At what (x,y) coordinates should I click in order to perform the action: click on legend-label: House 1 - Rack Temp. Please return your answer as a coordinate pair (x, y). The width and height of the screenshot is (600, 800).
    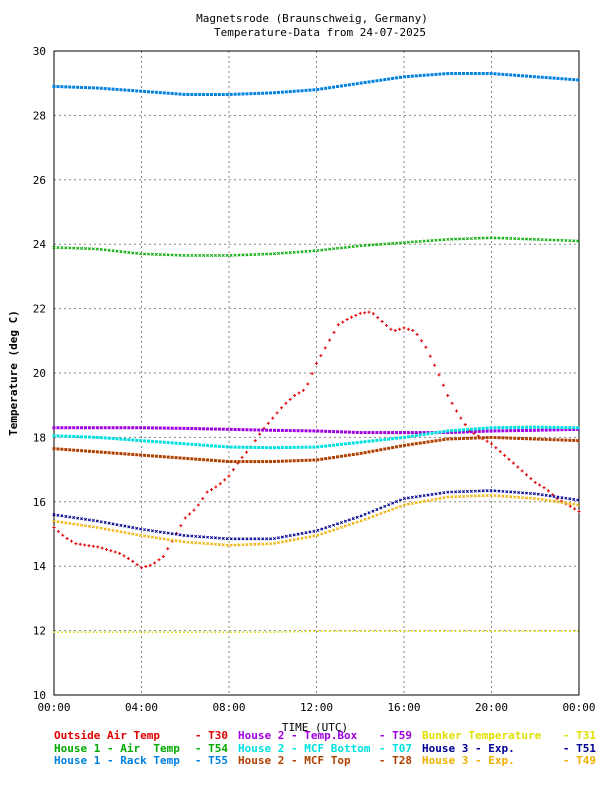
    Looking at the image, I should click on (117, 760).